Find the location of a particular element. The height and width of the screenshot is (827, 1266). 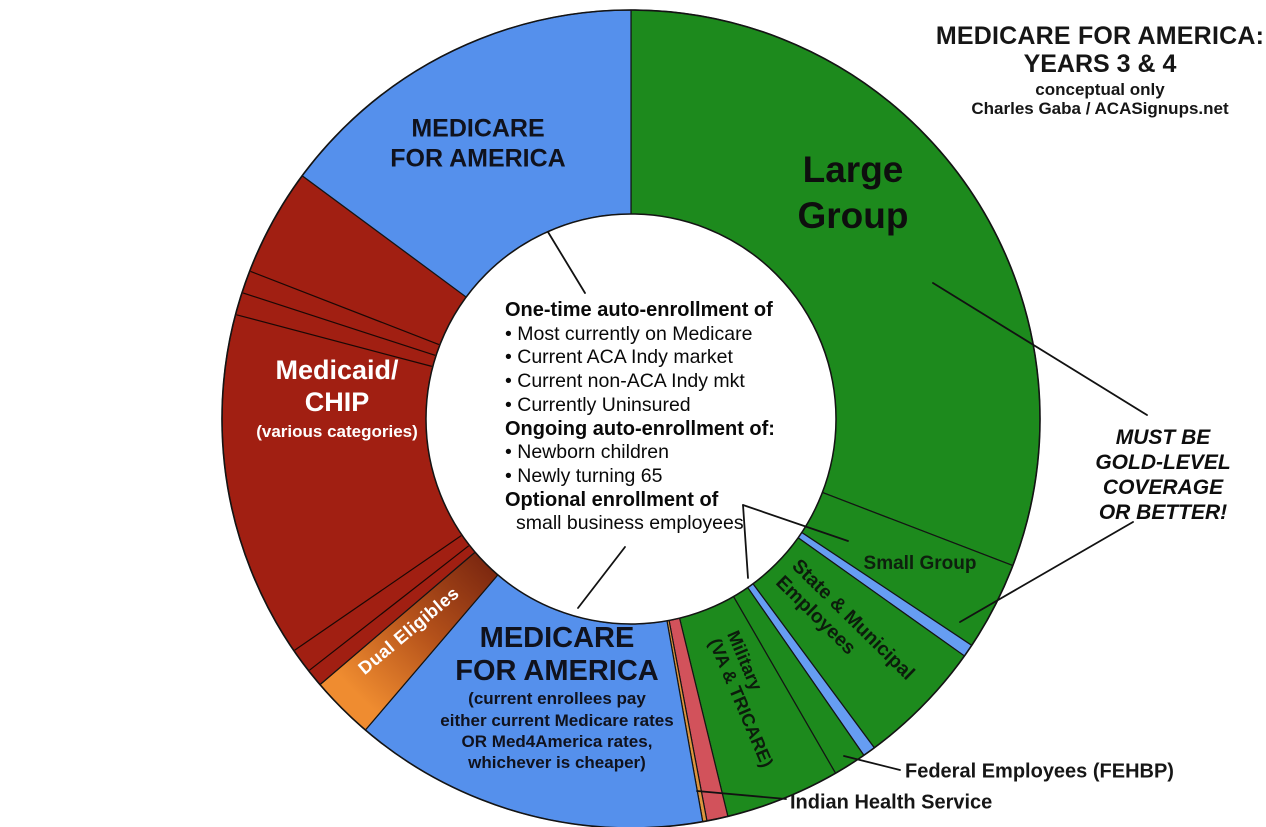

segment-label-federal-employees: Federal Employees (FEHBP) is located at coordinates (1039, 771).